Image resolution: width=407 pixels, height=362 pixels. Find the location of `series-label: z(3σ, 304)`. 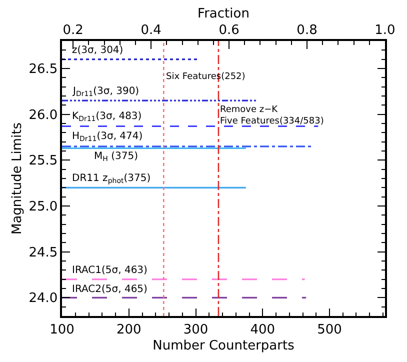

series-label: z(3σ, 304) is located at coordinates (98, 50).